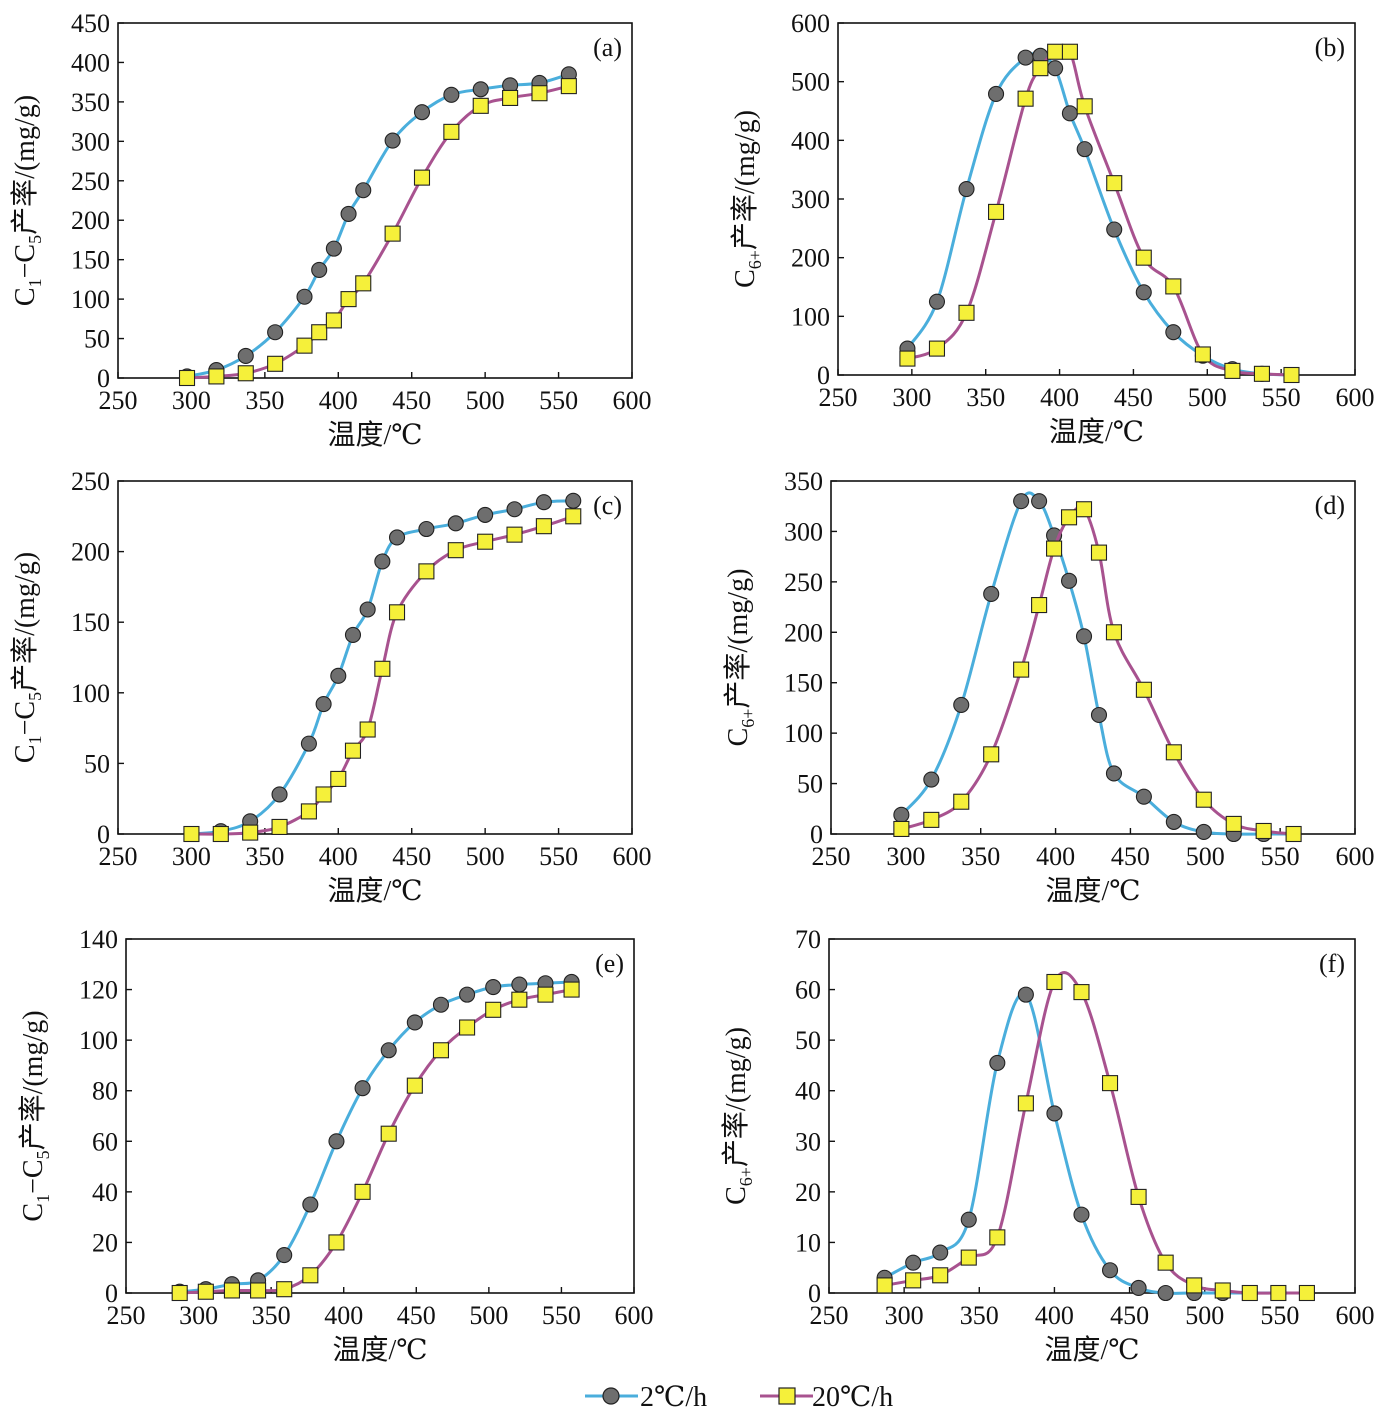 This screenshot has height=1416, width=1398. Describe the element at coordinates (673, 1397) in the screenshot. I see `legend-label-2: 2℃/h` at that location.